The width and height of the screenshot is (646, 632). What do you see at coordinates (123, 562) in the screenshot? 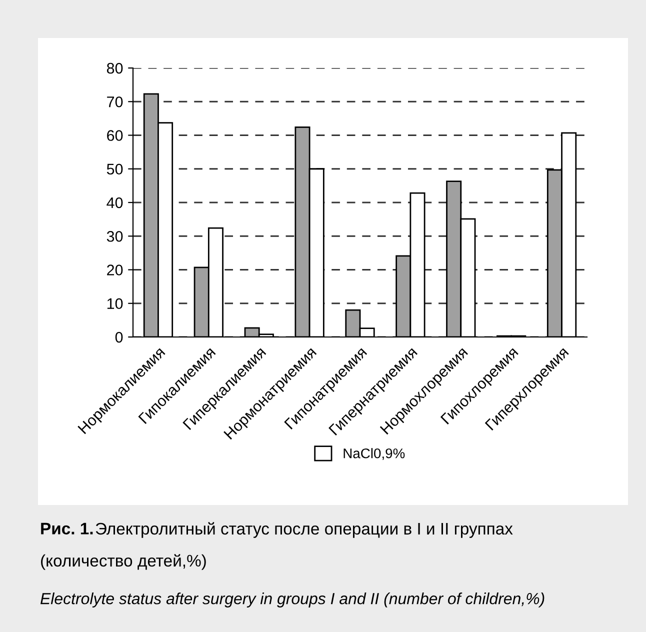
I see `text: (количество детей,%)` at bounding box center [123, 562].